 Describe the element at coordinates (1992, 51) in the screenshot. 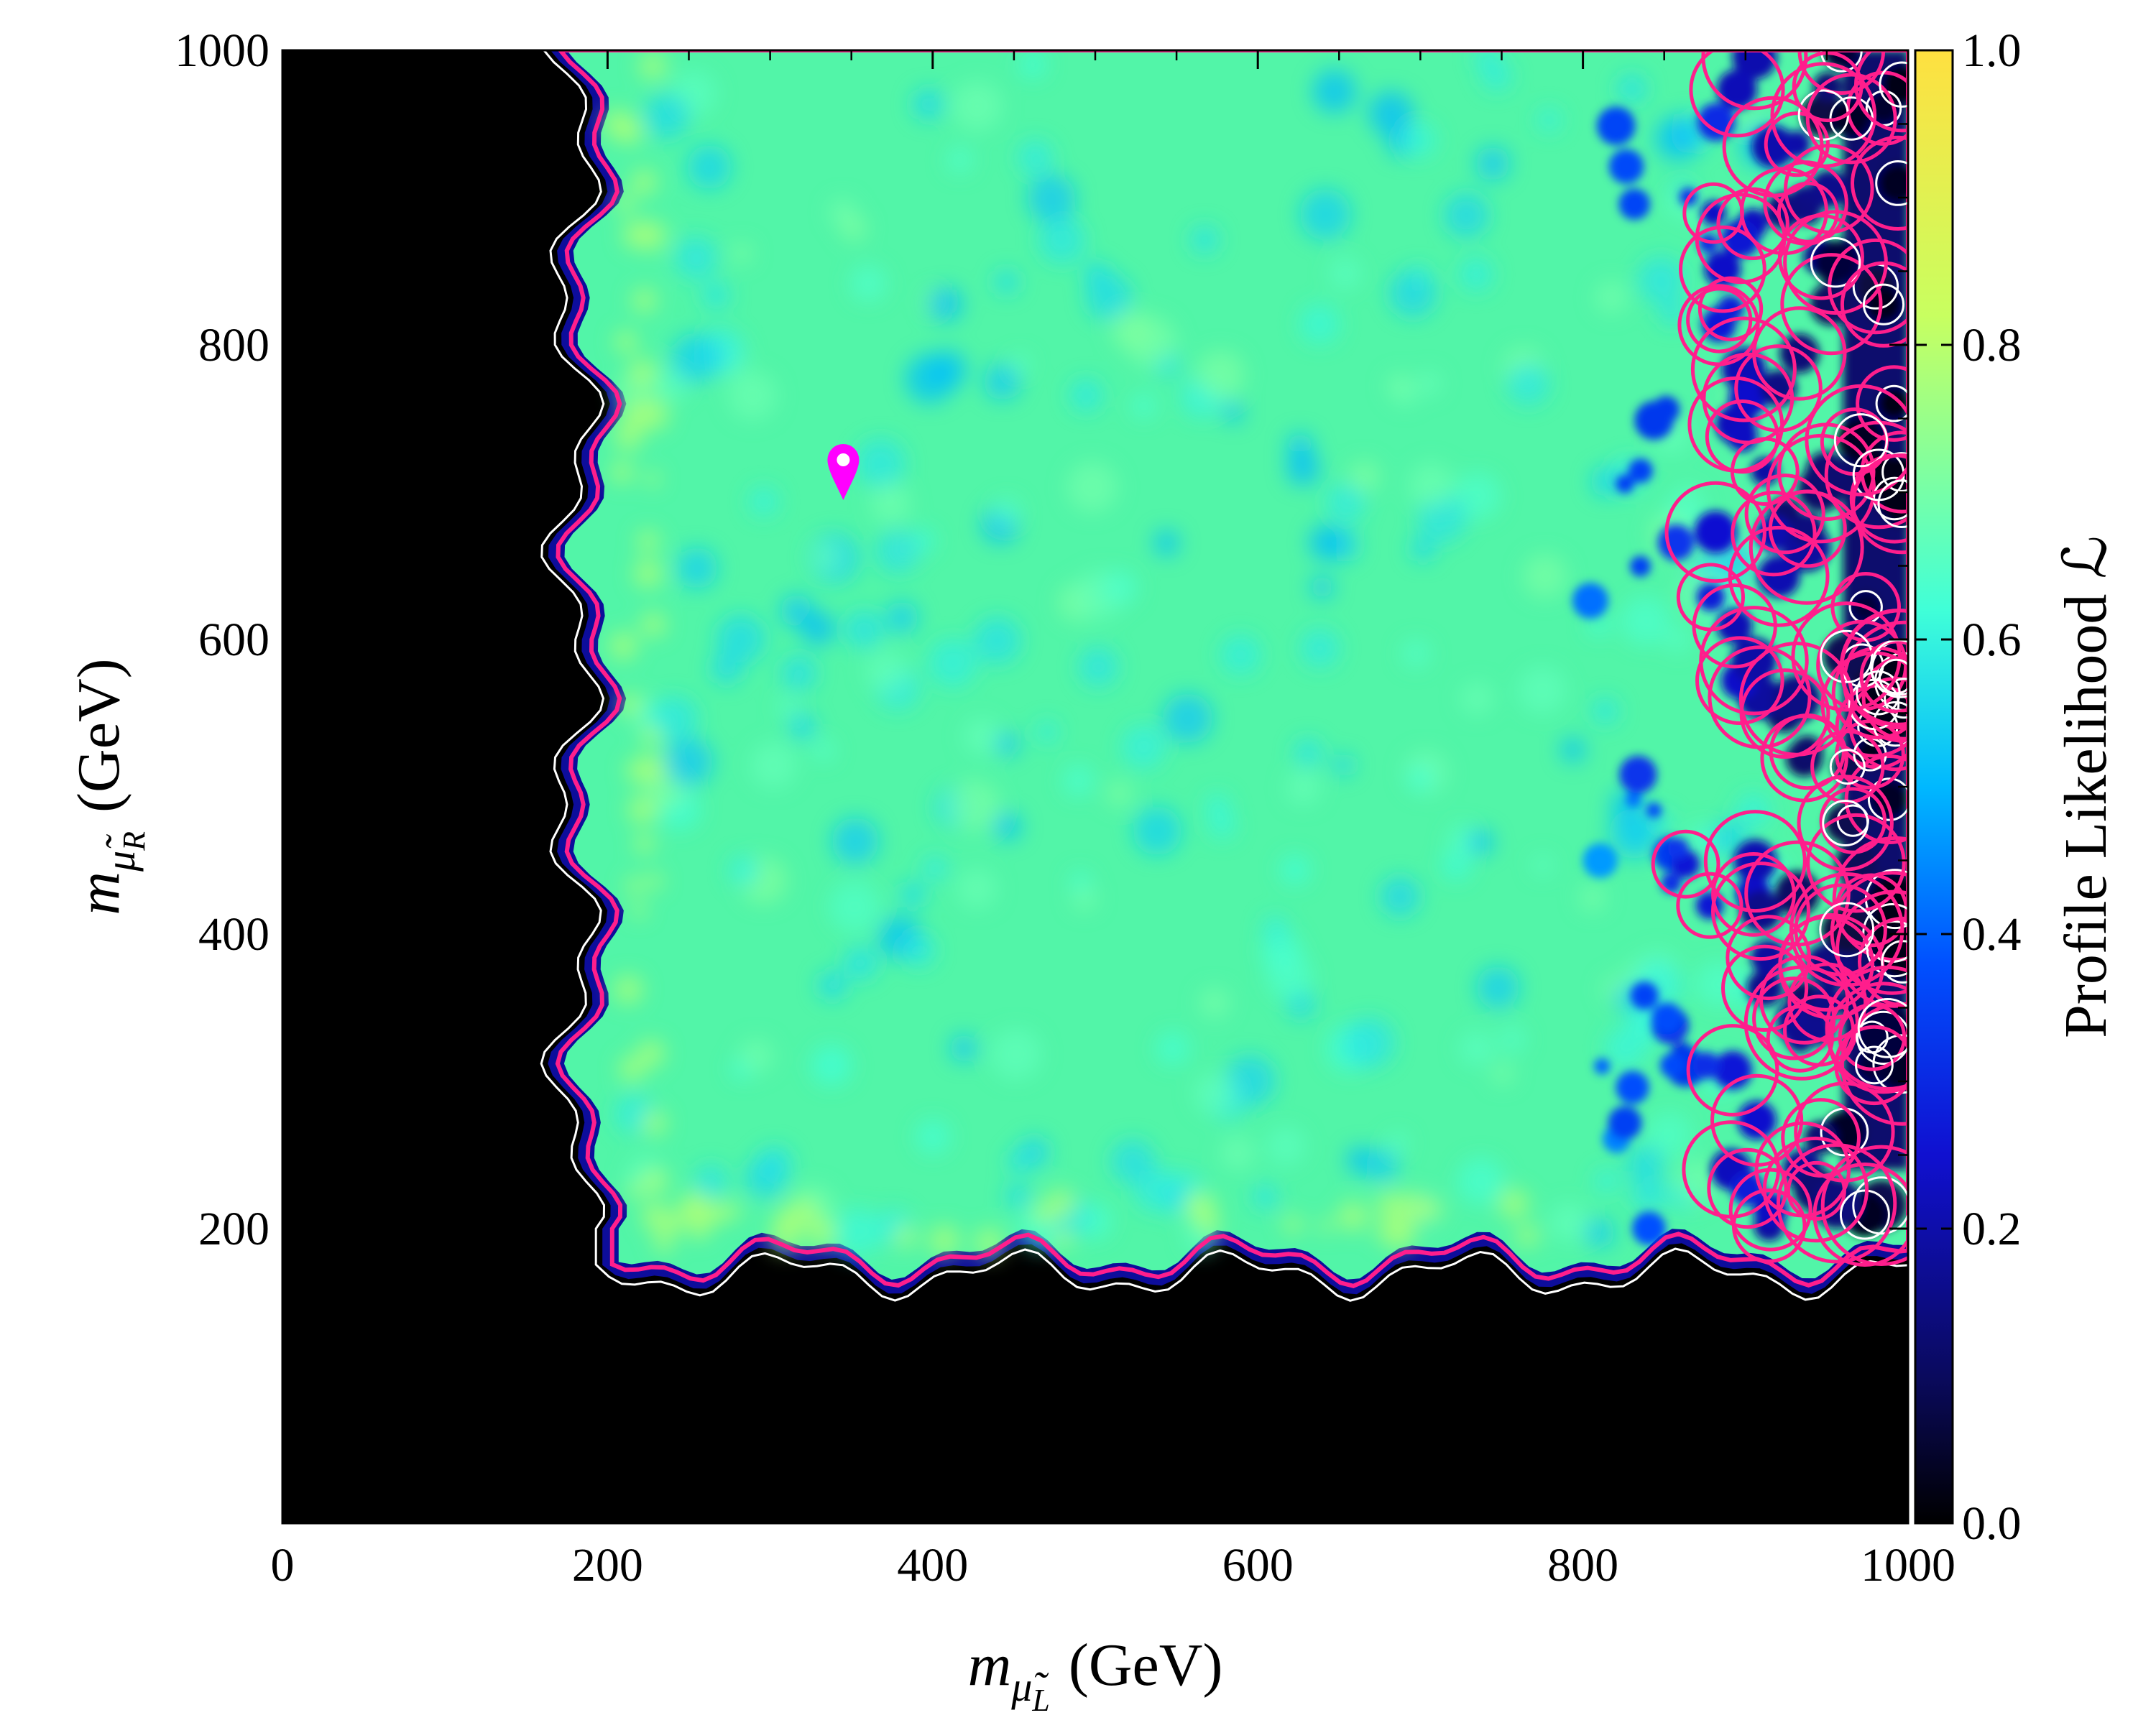

I see `colorbar-tick-label: 1.0` at that location.